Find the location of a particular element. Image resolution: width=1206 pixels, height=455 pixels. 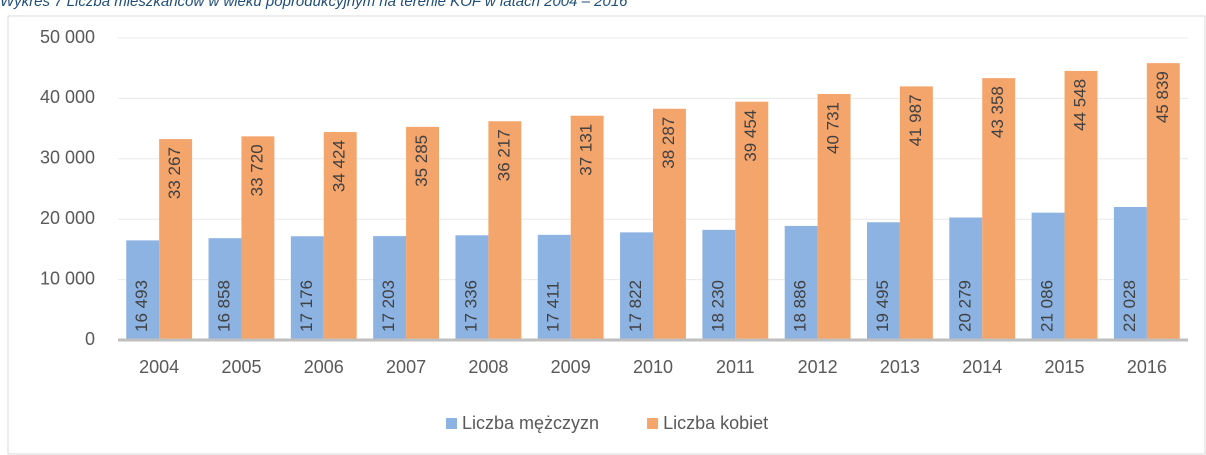

y-tick-label: 20 000 is located at coordinates (67, 218).